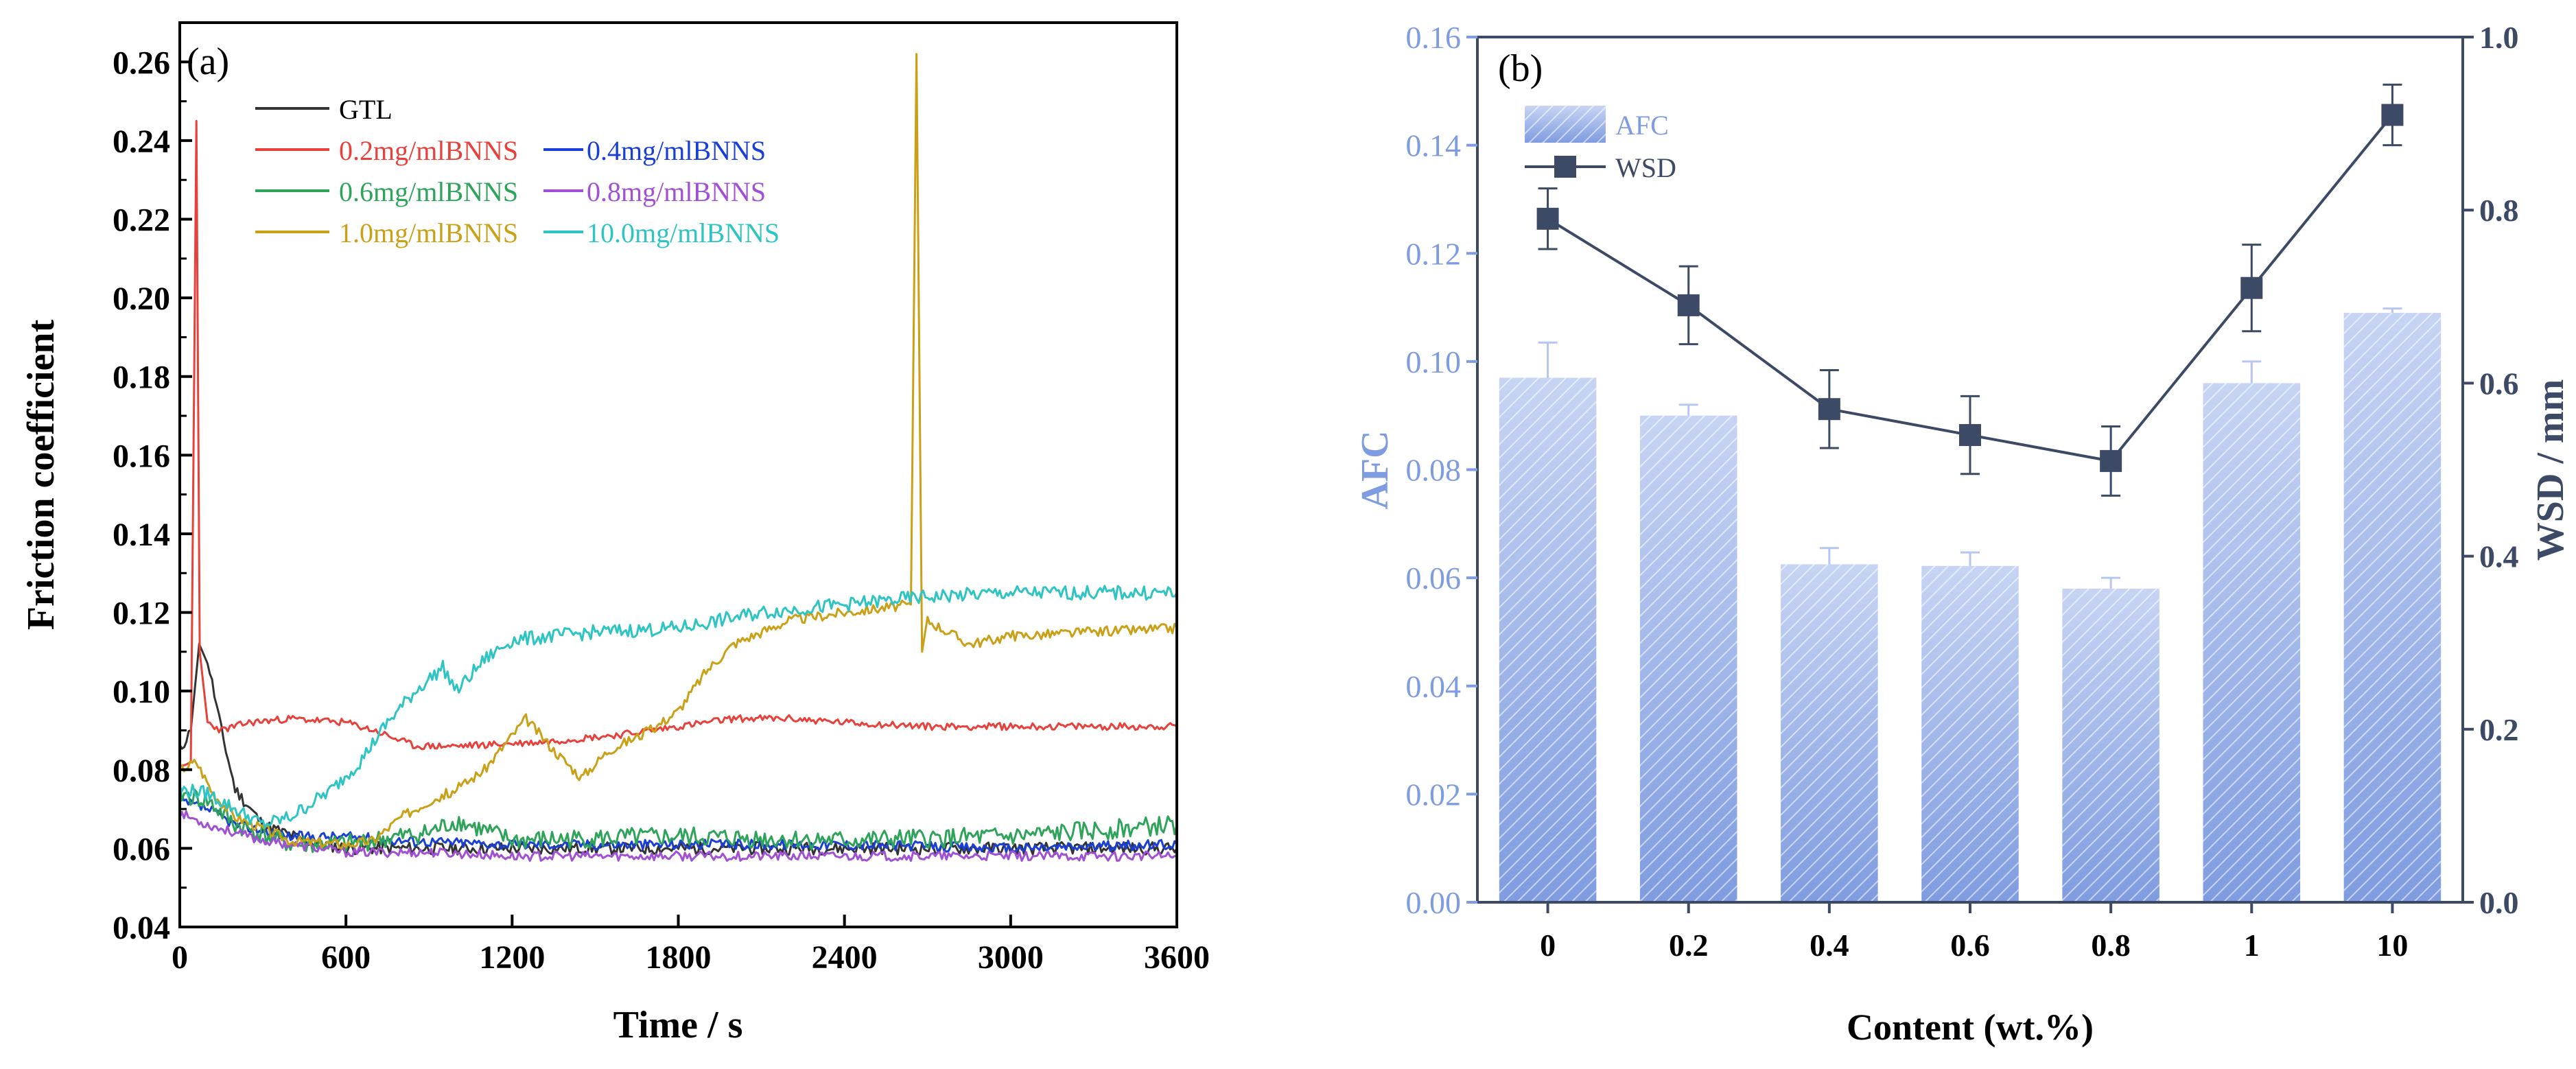  Describe the element at coordinates (2499, 729) in the screenshot. I see `right-tick-label: 0.2` at that location.